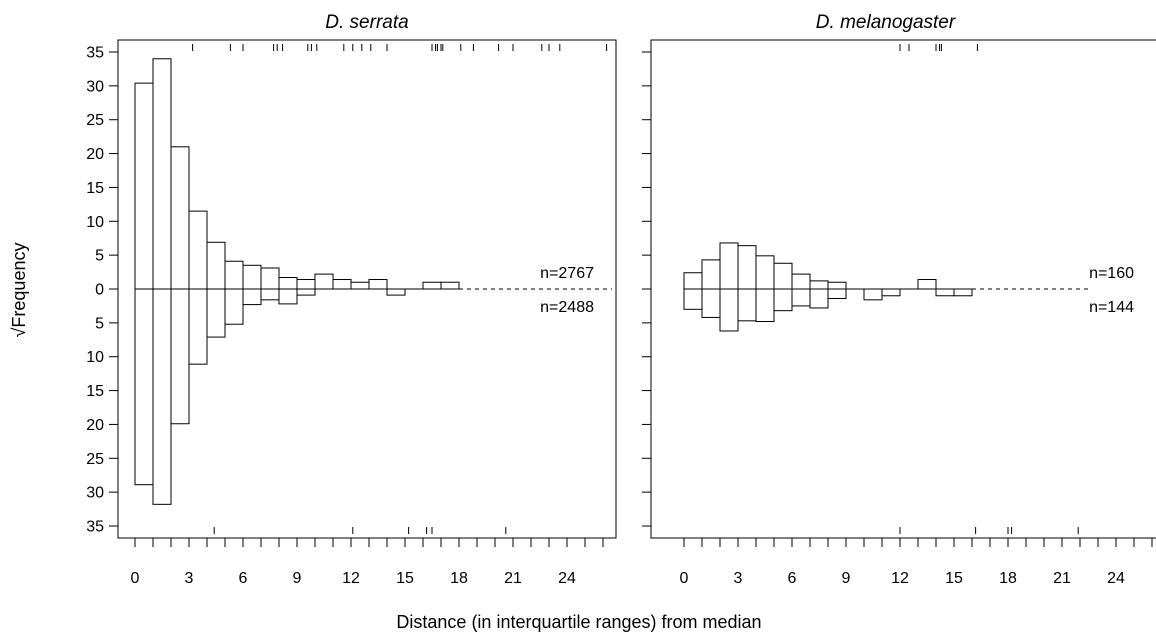 The image size is (1156, 640). Describe the element at coordinates (567, 307) in the screenshot. I see `n-label-lower: n=2488` at that location.